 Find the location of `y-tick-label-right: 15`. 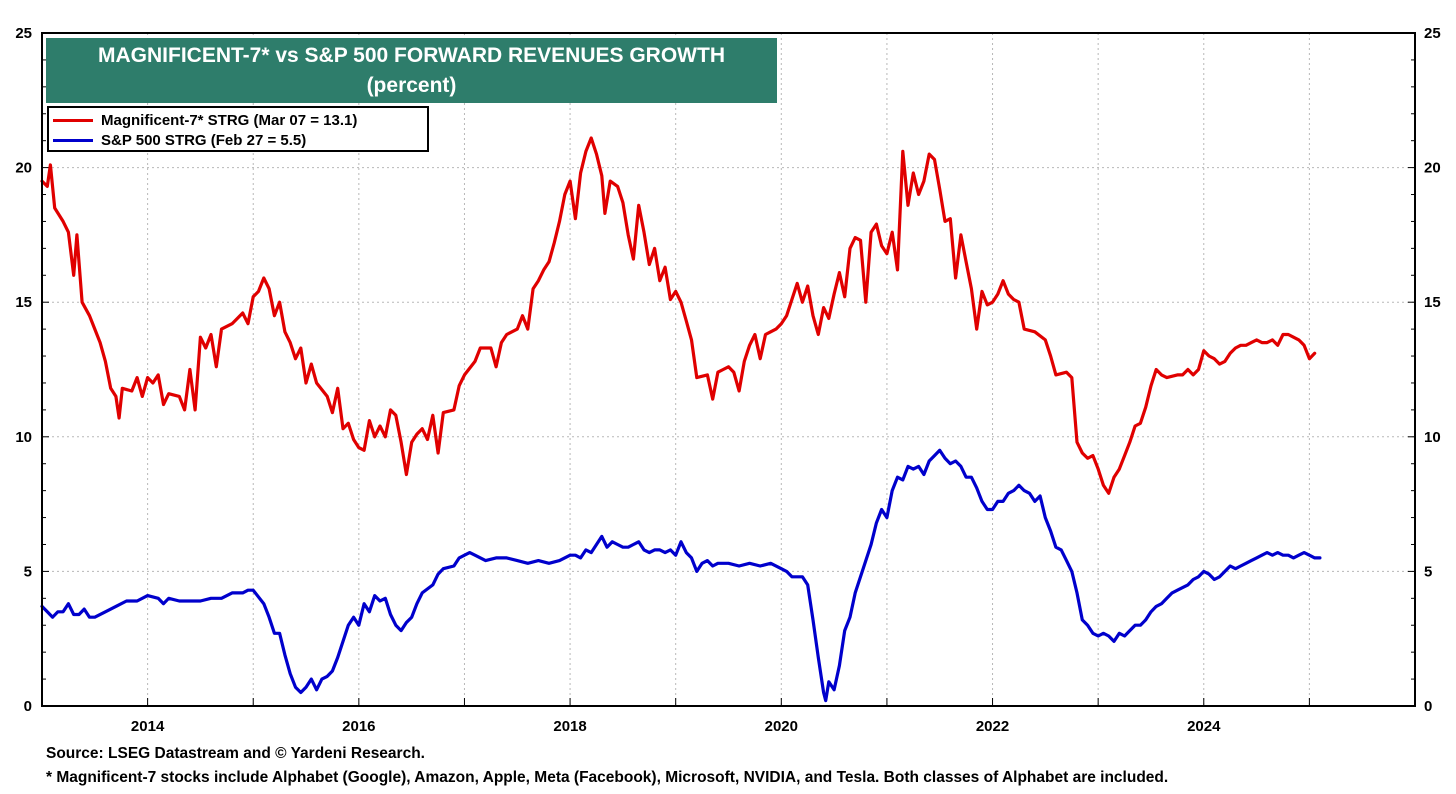

y-tick-label-right: 15 is located at coordinates (1432, 302).